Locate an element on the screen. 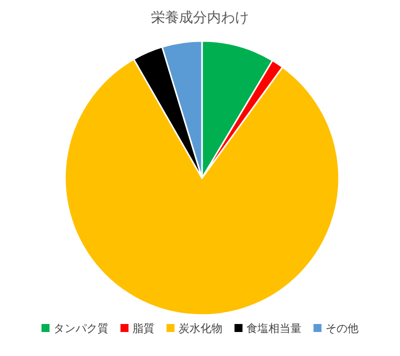  legend-label: タンパク質 is located at coordinates (81, 328).